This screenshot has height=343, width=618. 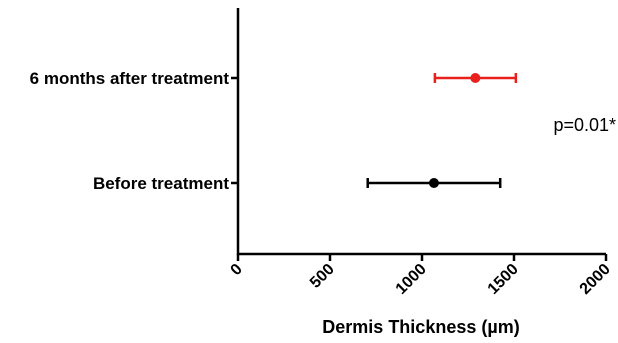 I want to click on x-tick-labels: 0 500 1000 1500 2000, so click(x=421, y=279).